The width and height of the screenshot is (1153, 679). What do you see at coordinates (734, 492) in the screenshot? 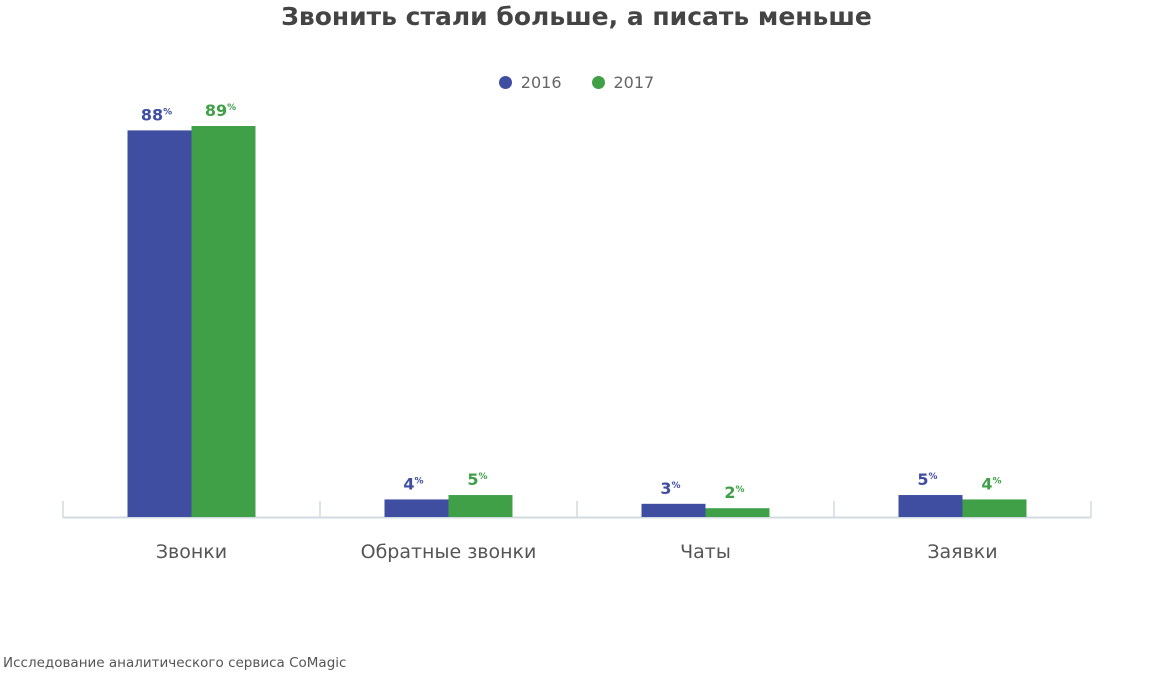
I see `data-label: 2%` at bounding box center [734, 492].